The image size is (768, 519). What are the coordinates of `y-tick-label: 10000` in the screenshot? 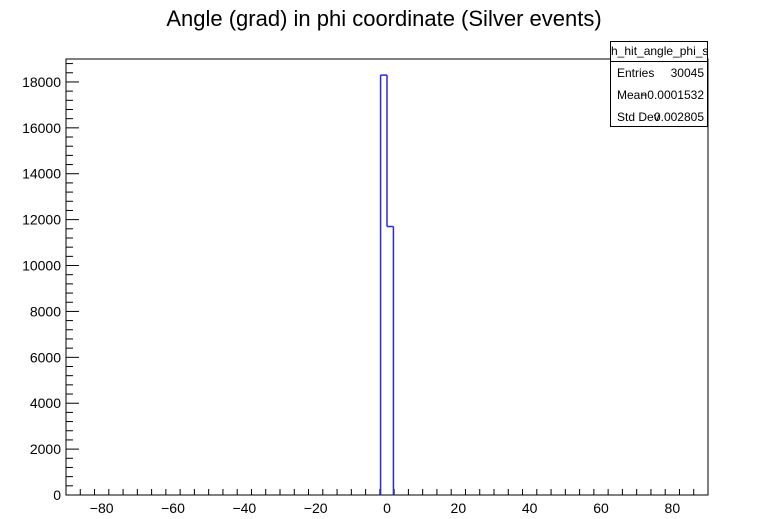 It's located at (41, 266).